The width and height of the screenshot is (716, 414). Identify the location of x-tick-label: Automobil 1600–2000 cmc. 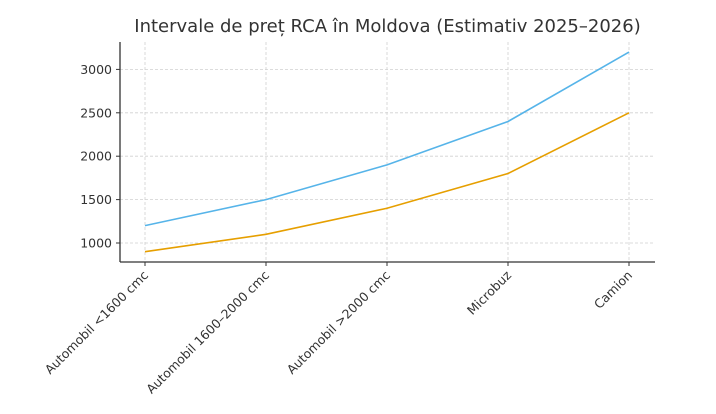
(207, 331).